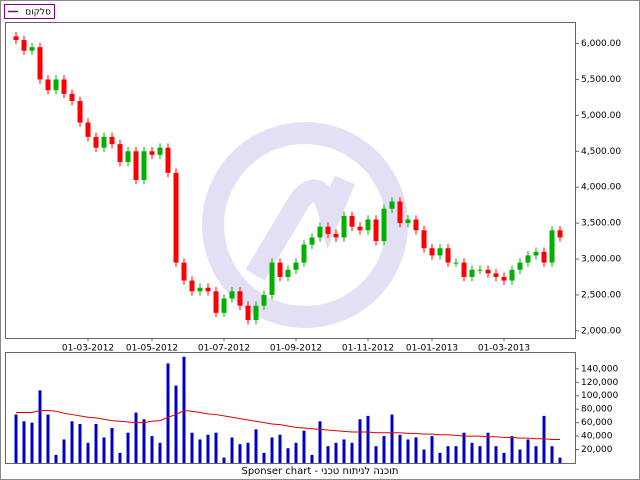 The height and width of the screenshot is (480, 640). I want to click on y-tick-label: 4,000.00, so click(601, 188).